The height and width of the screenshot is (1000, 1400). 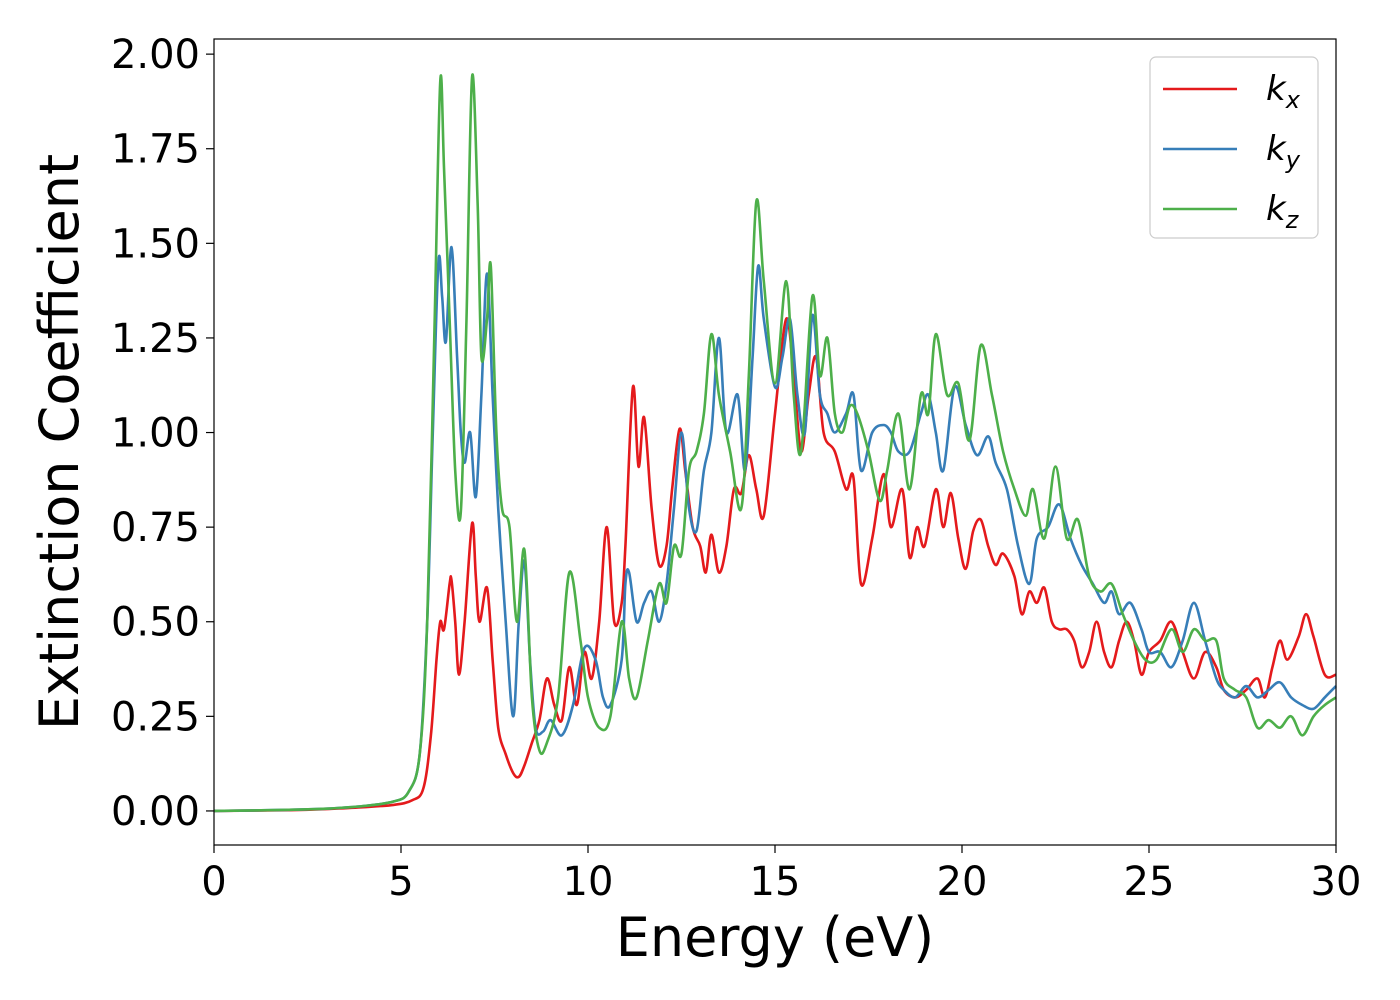 I want to click on x-tick-label: 15, so click(x=775, y=882).